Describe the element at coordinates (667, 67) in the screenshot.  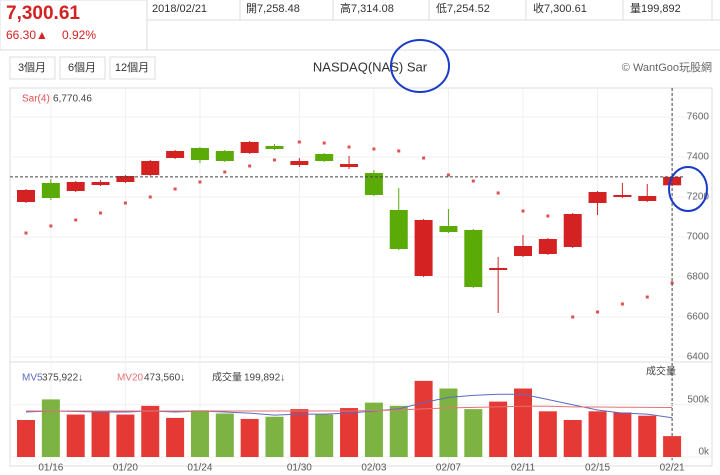
I see `copyright: © WantGoo玩股網` at that location.